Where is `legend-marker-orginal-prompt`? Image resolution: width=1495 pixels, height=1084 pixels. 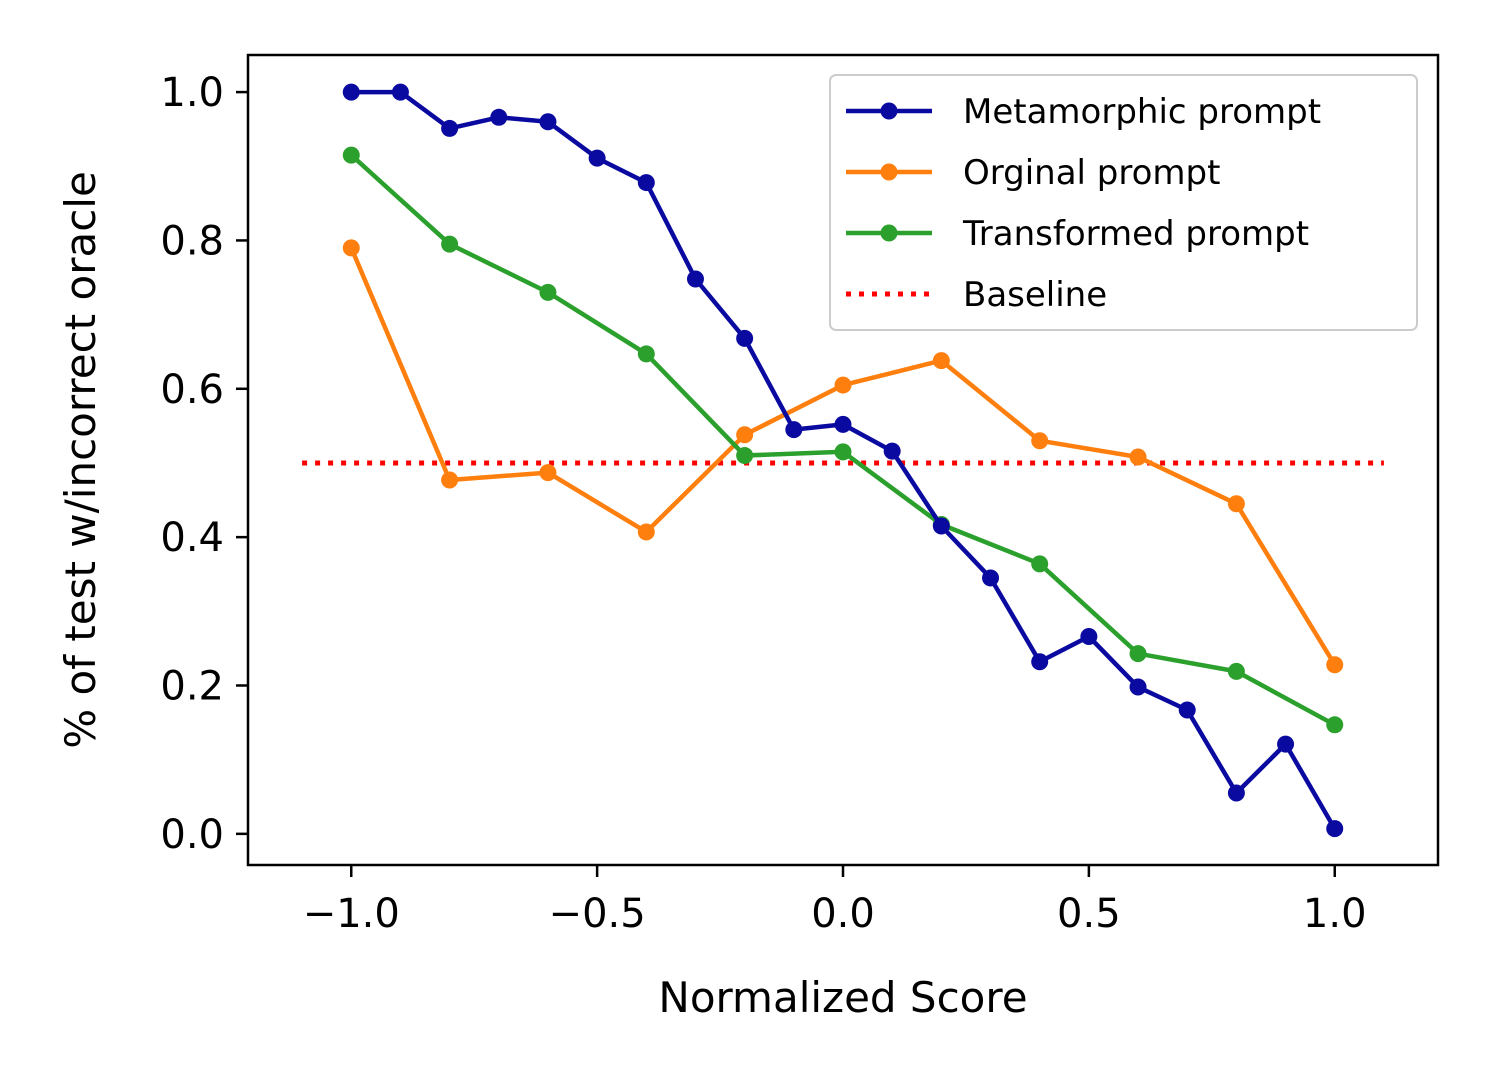 legend-marker-orginal-prompt is located at coordinates (889, 172).